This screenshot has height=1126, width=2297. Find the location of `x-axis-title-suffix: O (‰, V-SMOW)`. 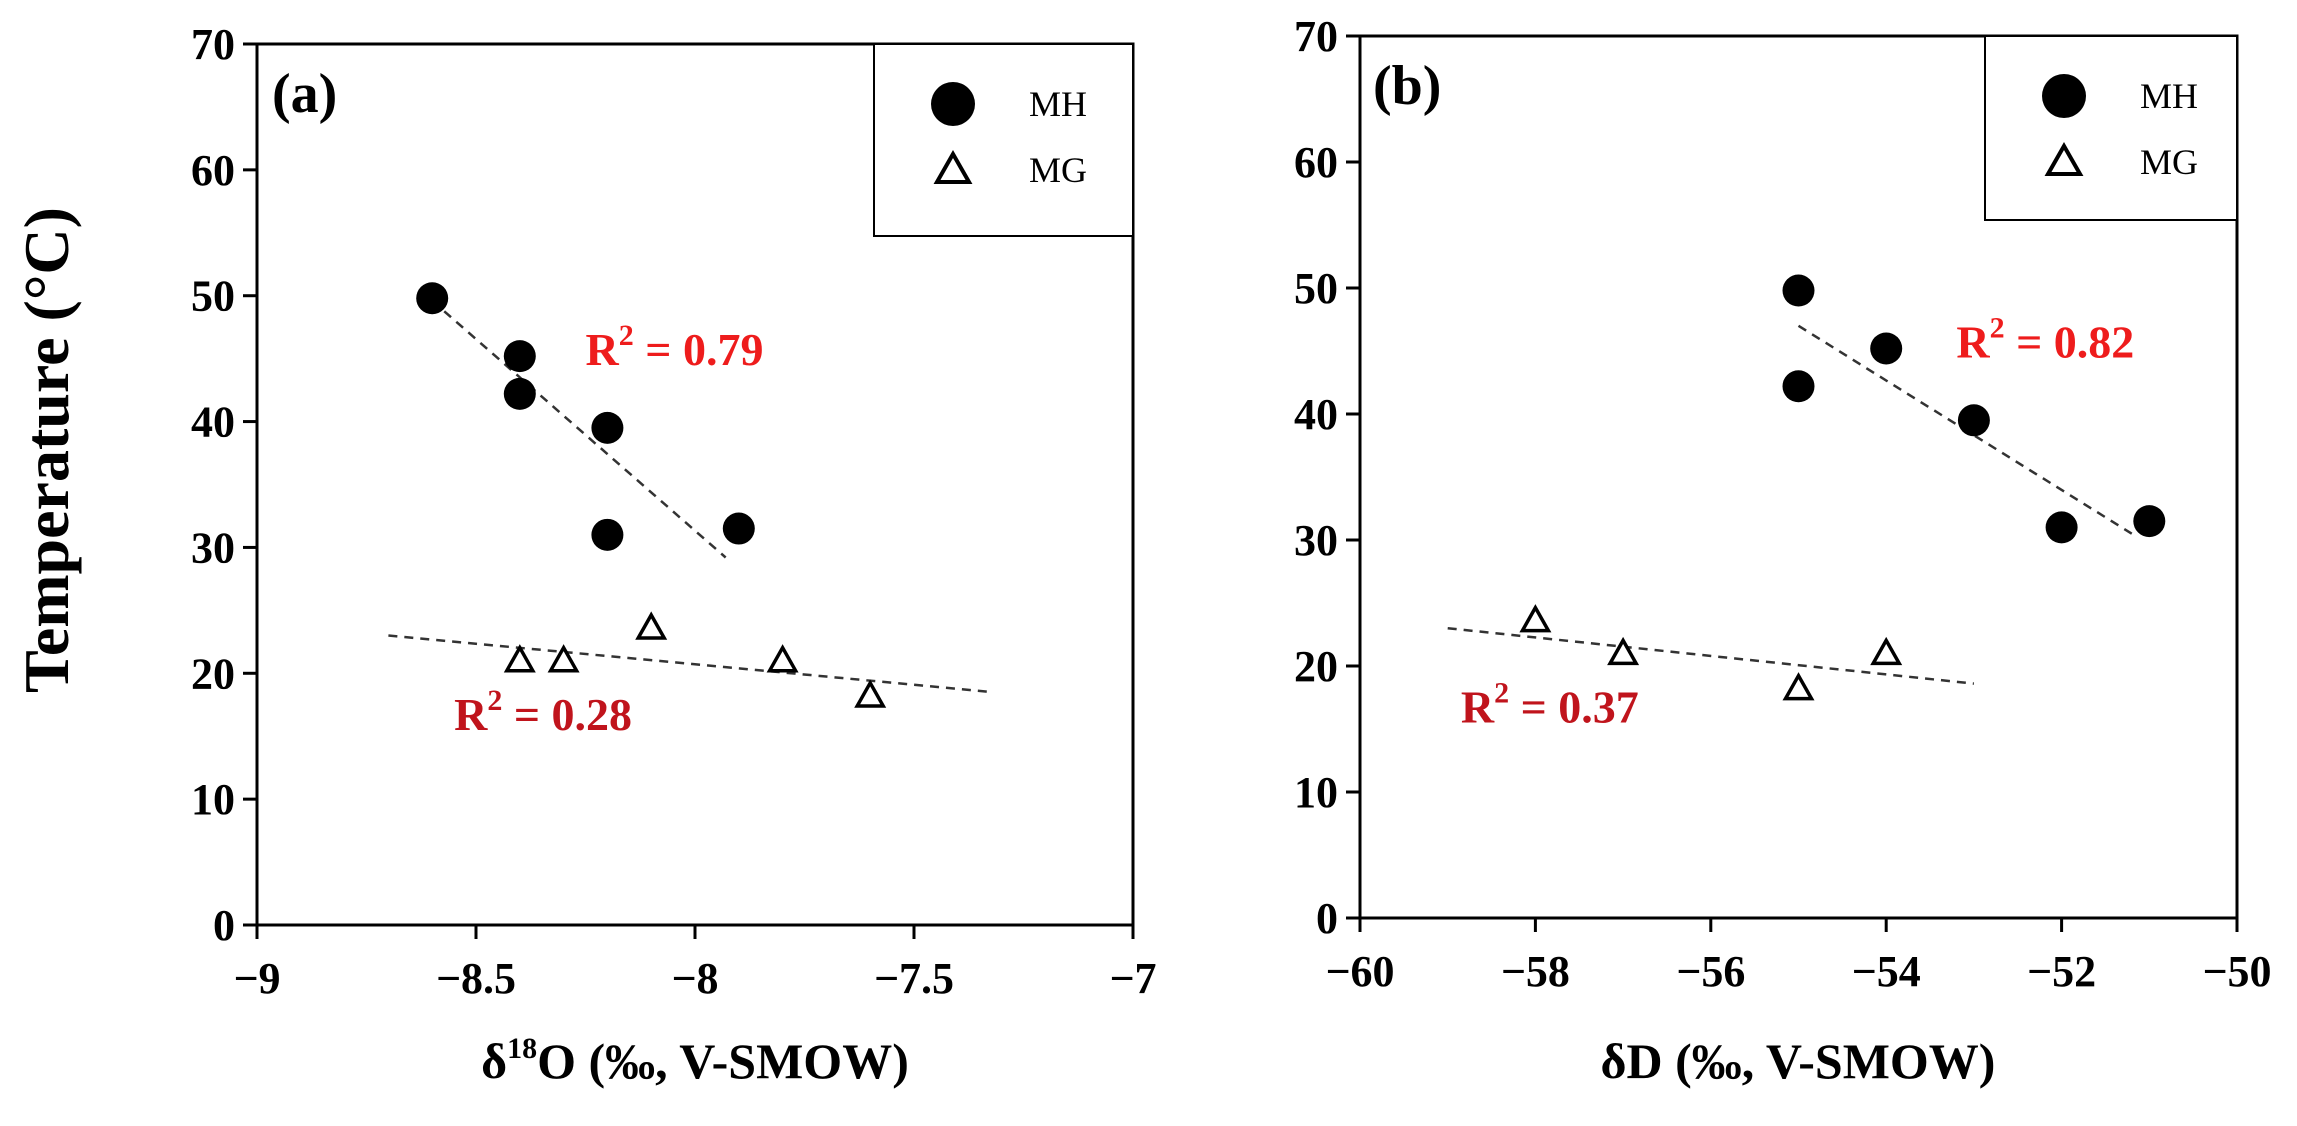

x-axis-title-suffix: O (‰, V-SMOW) is located at coordinates (723, 1061).